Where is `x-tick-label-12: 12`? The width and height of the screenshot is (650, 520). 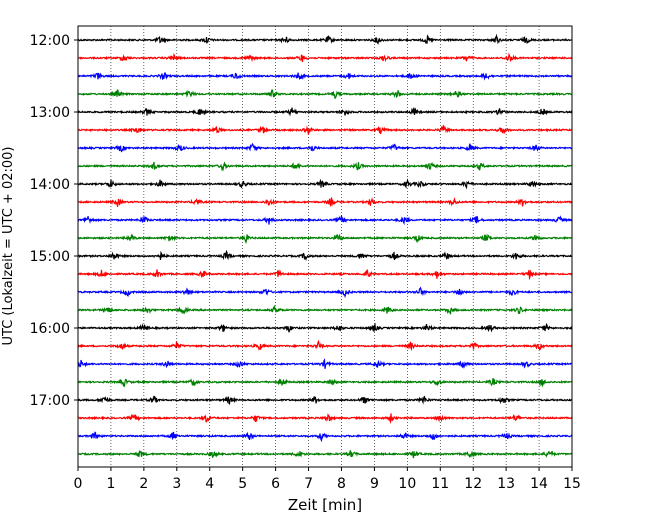
x-tick-label-12: 12 is located at coordinates (473, 484).